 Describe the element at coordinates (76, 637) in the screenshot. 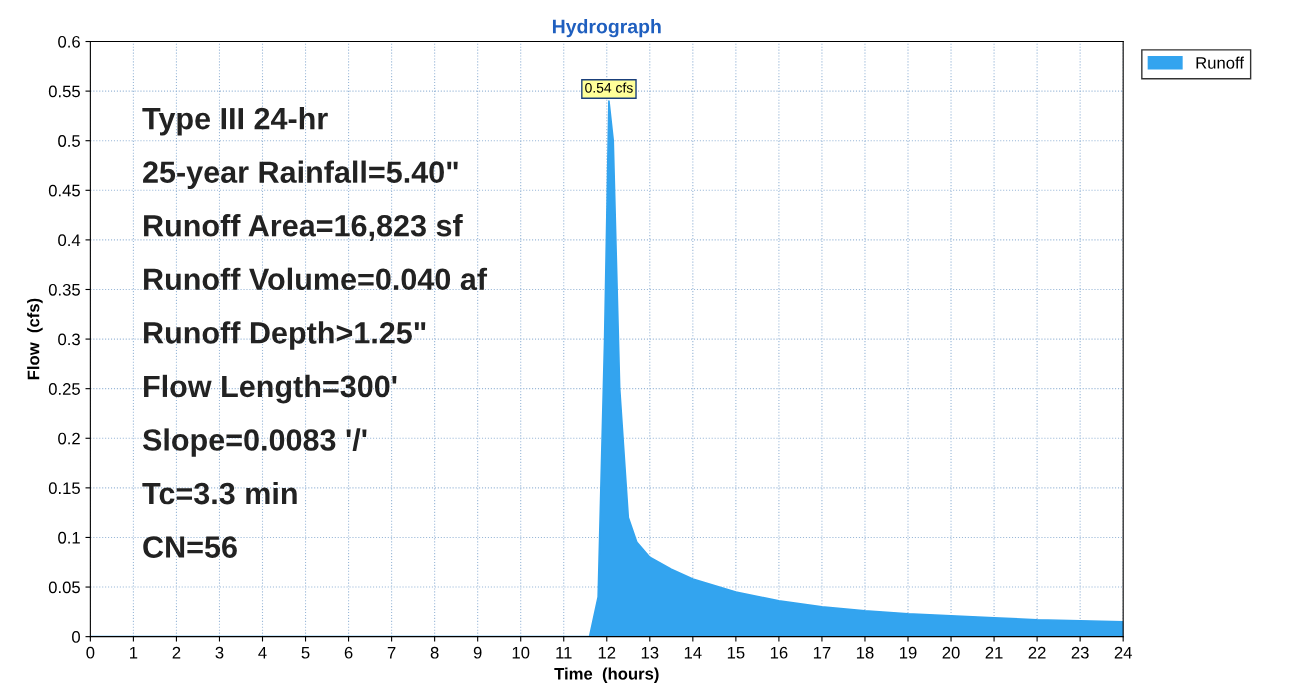

I see `y-tick-label: 0` at that location.